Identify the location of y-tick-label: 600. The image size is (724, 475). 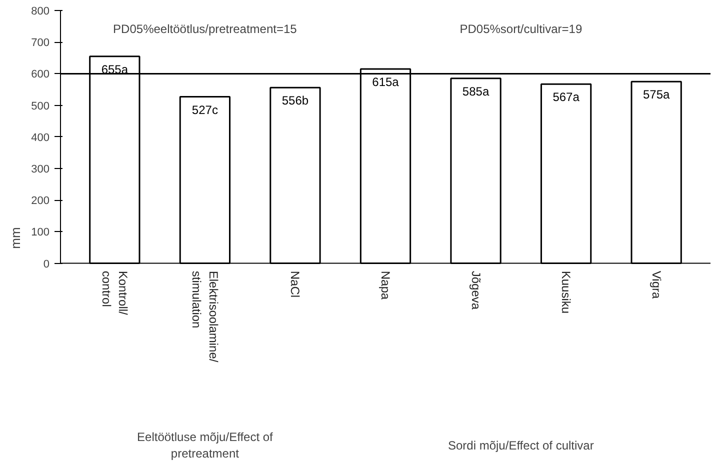
(40, 74).